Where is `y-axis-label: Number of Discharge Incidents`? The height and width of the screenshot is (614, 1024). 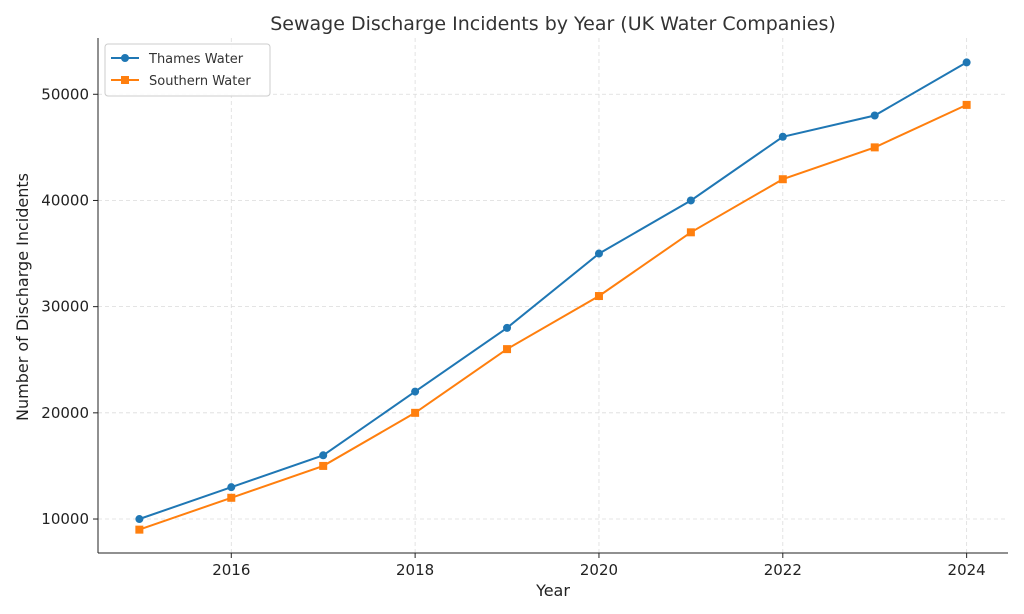 y-axis-label: Number of Discharge Incidents is located at coordinates (22, 297).